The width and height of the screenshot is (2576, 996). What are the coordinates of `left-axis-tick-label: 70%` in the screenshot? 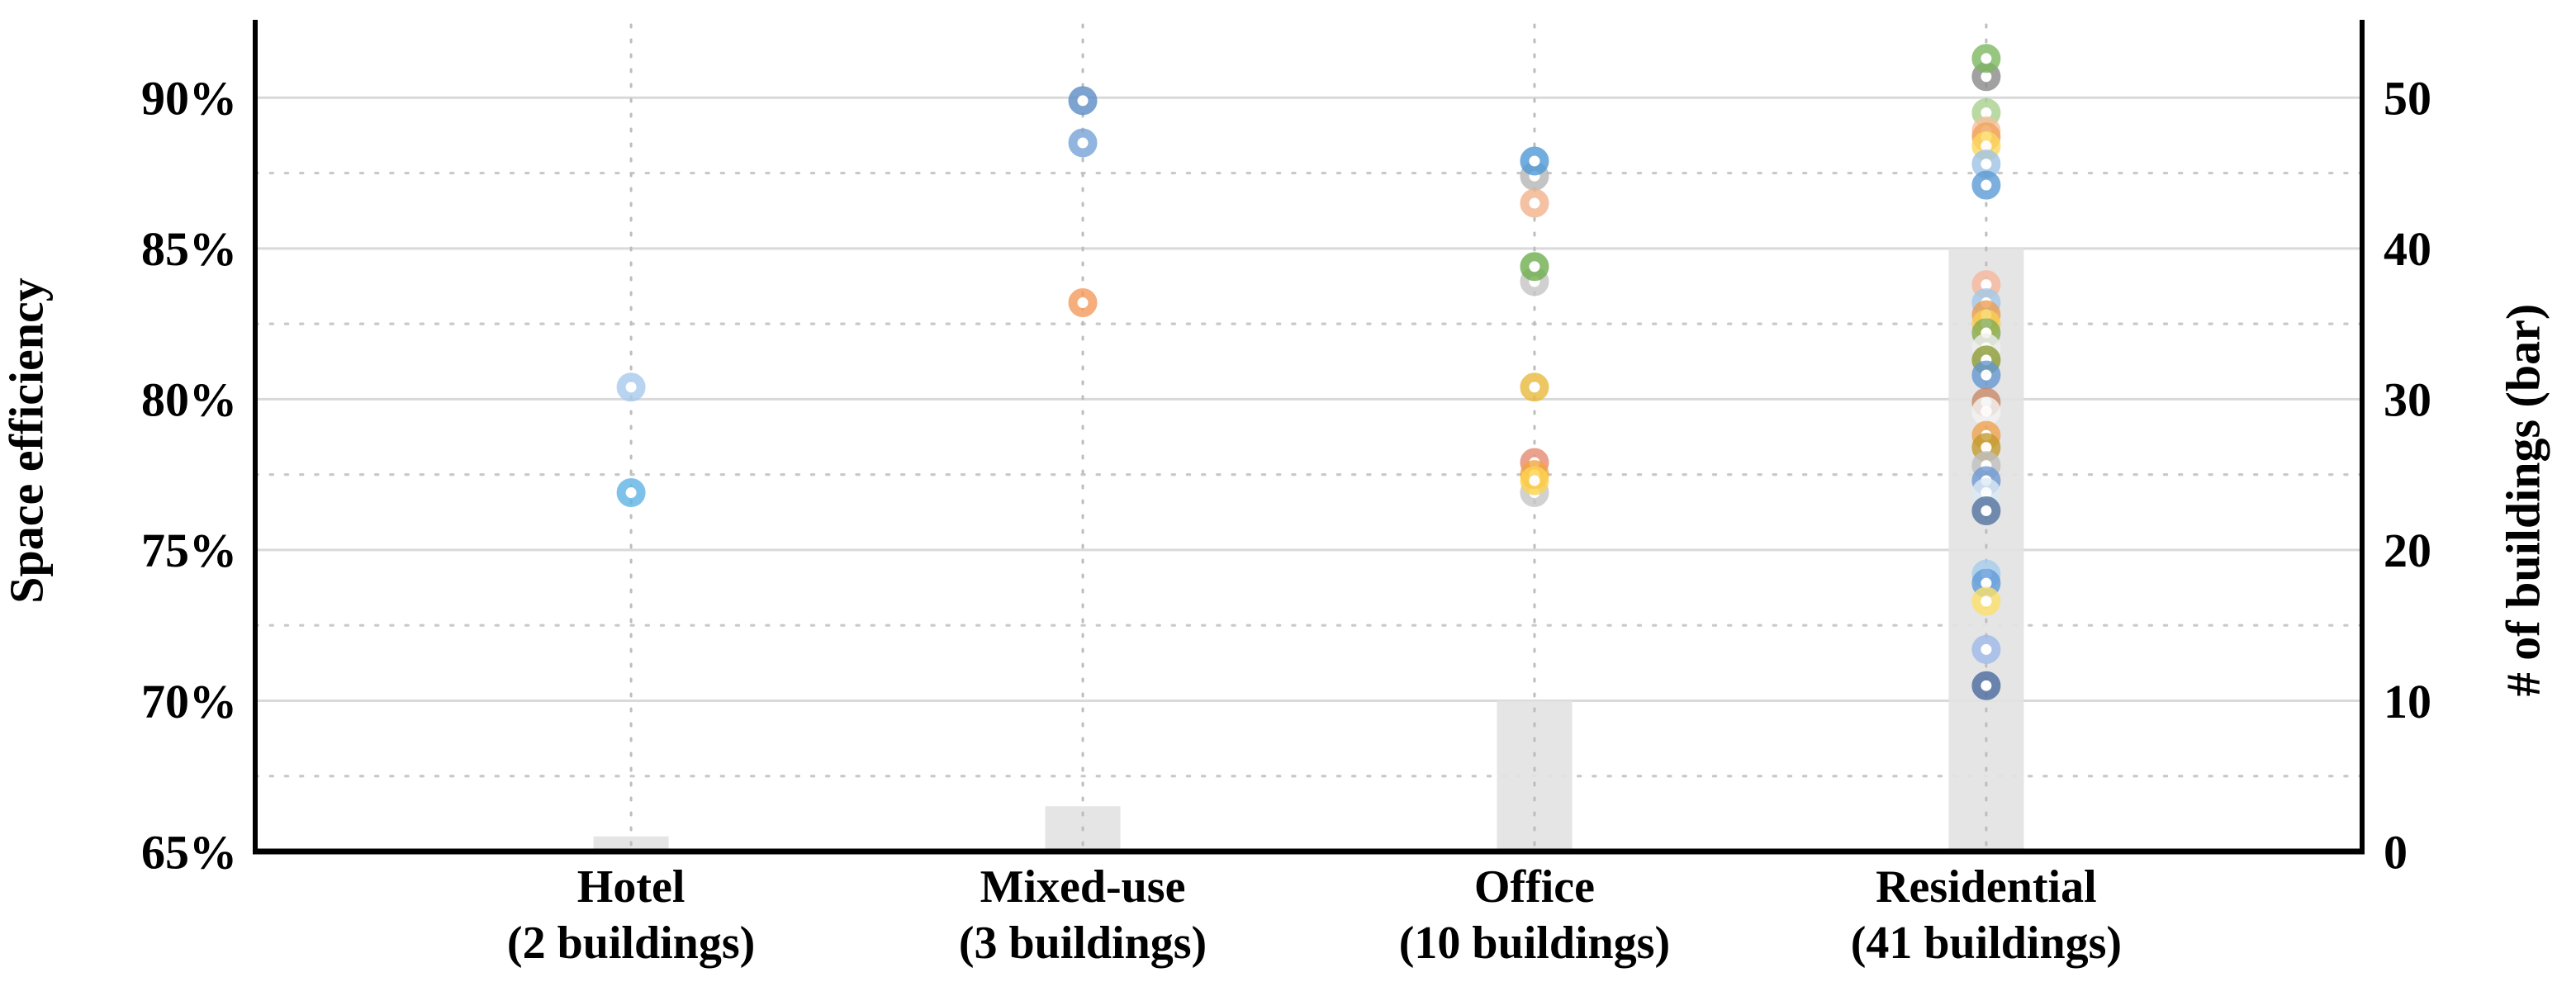 It's located at (189, 701).